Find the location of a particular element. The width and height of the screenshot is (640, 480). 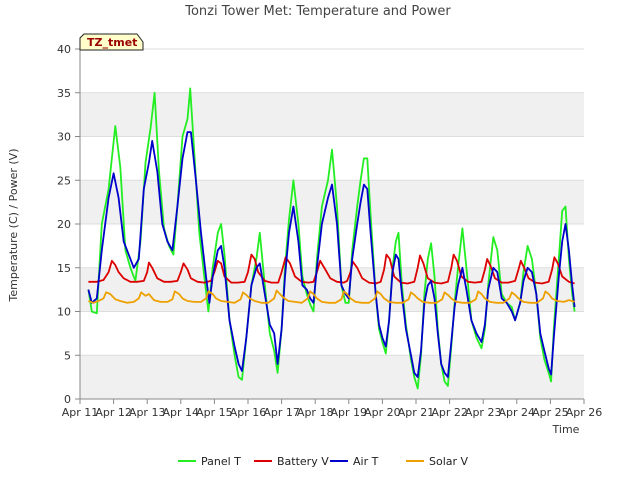

x-tick-label: Apr 14 is located at coordinates (181, 412).